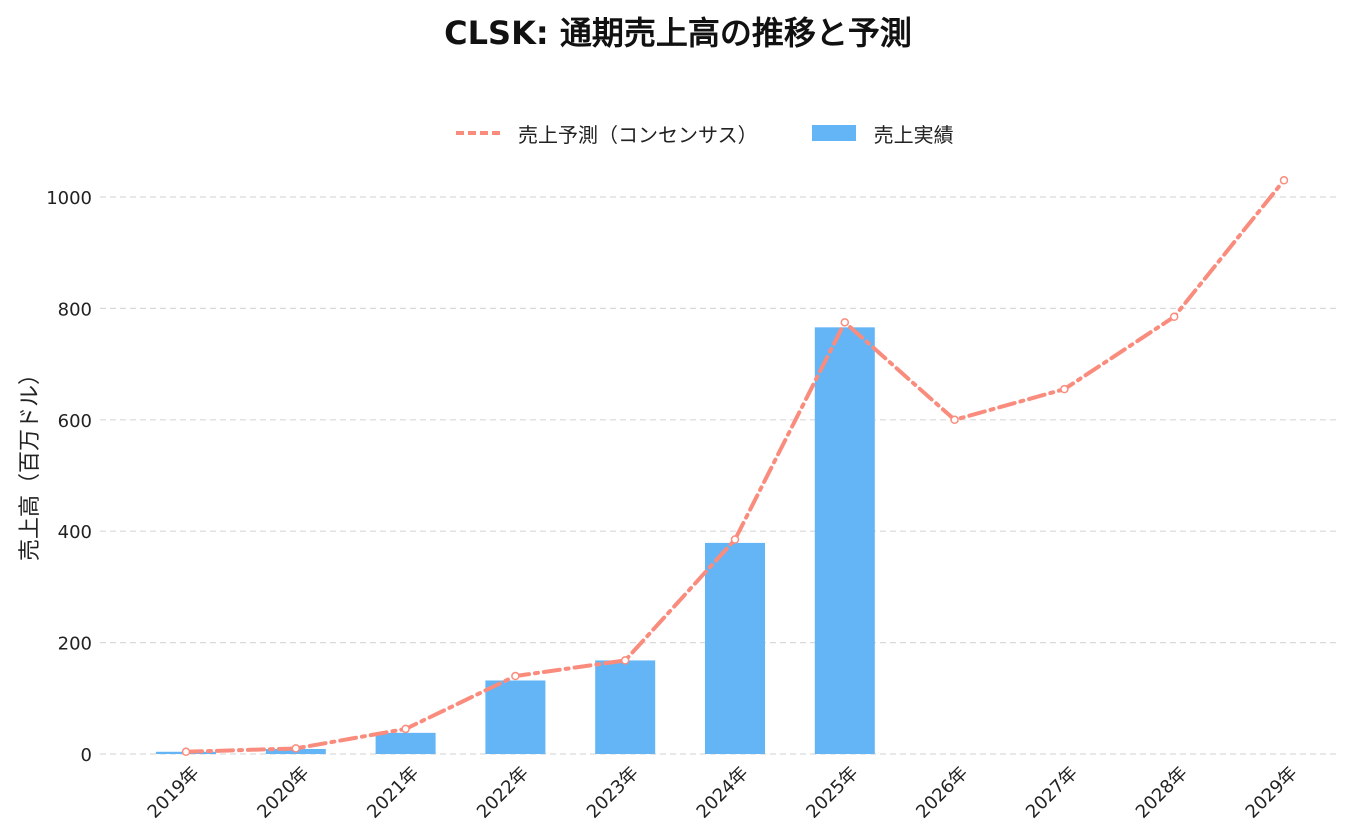 Image resolution: width=1356 pixels, height=838 pixels. Describe the element at coordinates (845, 322) in the screenshot. I see `forecast-point-2025年` at that location.